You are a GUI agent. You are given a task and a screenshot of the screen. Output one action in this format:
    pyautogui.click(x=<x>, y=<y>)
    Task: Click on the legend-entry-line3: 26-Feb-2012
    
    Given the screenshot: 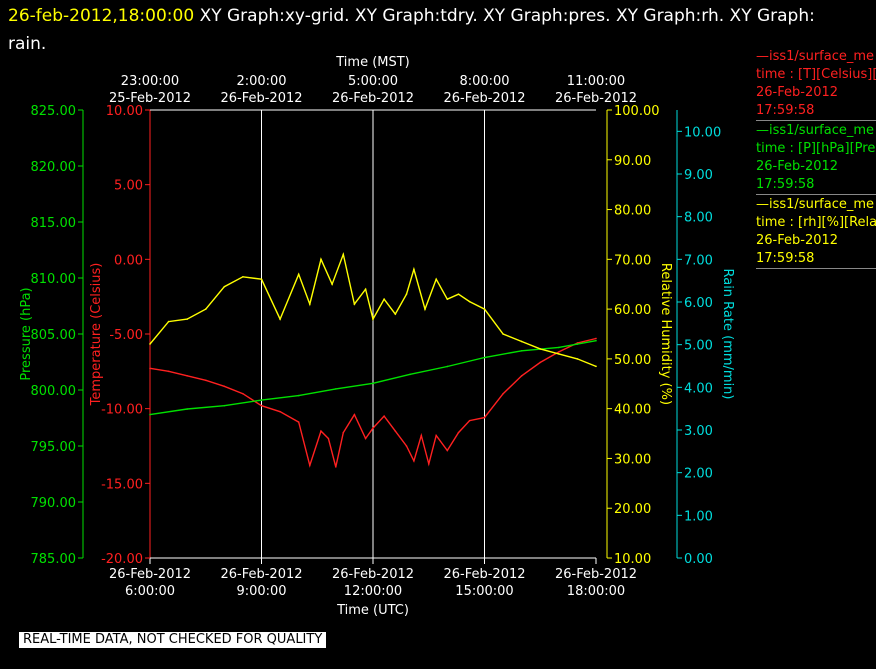 What is the action you would take?
    pyautogui.click(x=797, y=166)
    